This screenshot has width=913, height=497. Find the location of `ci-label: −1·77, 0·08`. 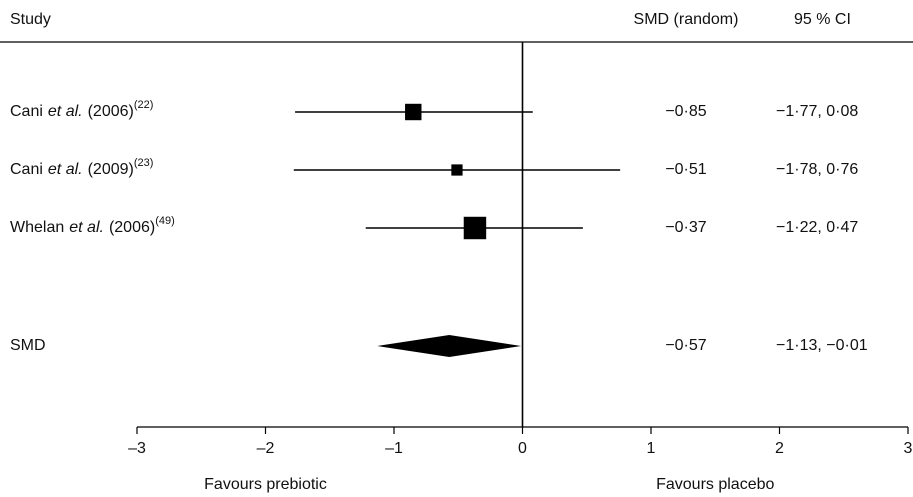

ci-label: −1·77, 0·08 is located at coordinates (817, 111).